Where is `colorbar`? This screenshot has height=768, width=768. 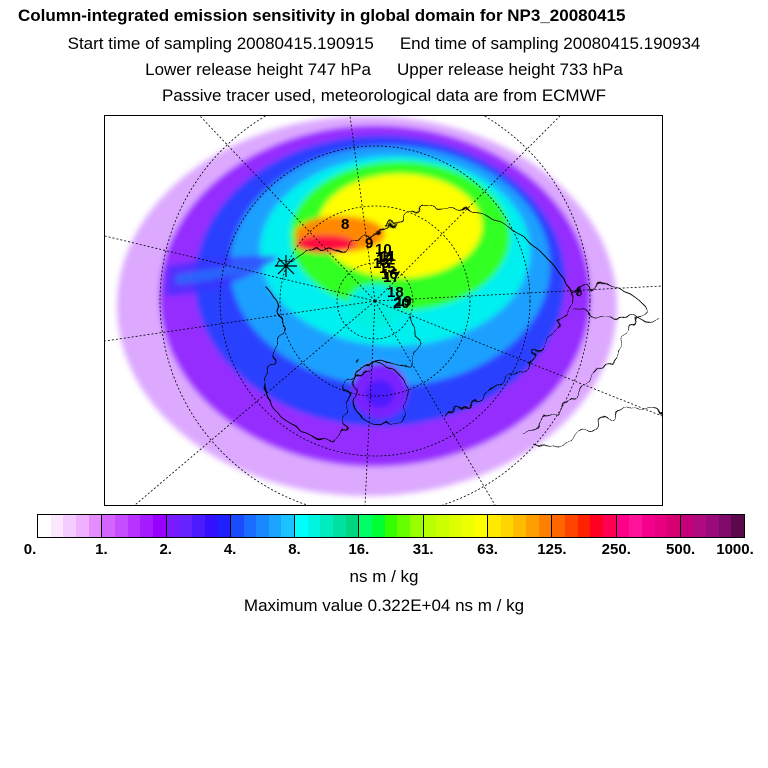 colorbar is located at coordinates (391, 526).